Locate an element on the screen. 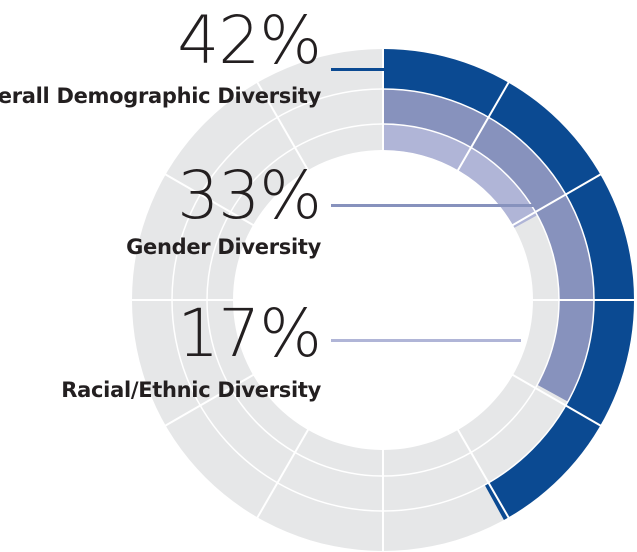 The image size is (637, 552). racial-diversity-percent: 17% is located at coordinates (249, 333).